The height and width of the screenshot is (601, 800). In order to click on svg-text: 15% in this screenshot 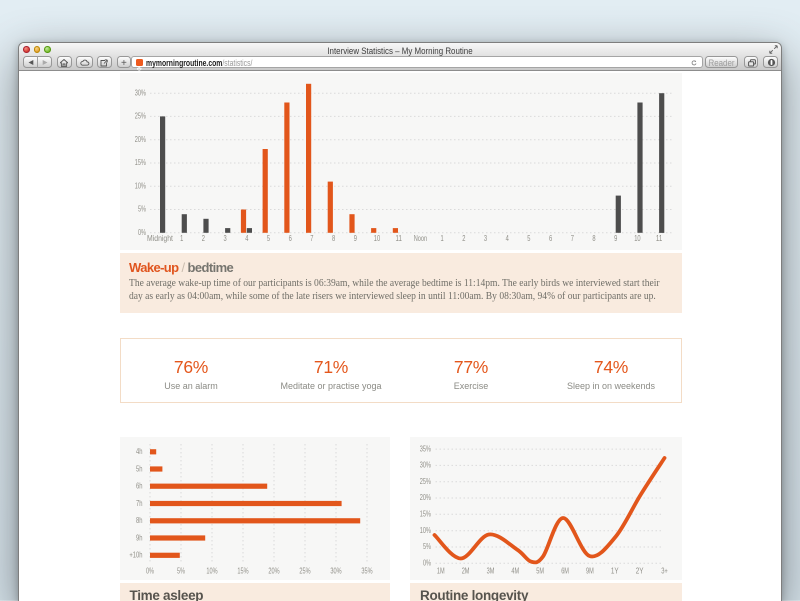, I will do `click(139, 162)`.